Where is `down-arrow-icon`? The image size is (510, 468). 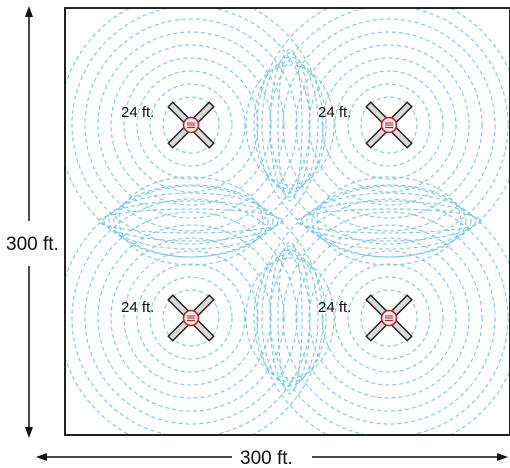
down-arrow-icon is located at coordinates (29, 432).